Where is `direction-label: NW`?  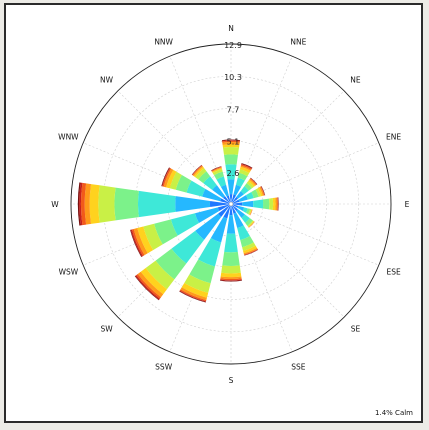 direction-label: NW is located at coordinates (107, 80).